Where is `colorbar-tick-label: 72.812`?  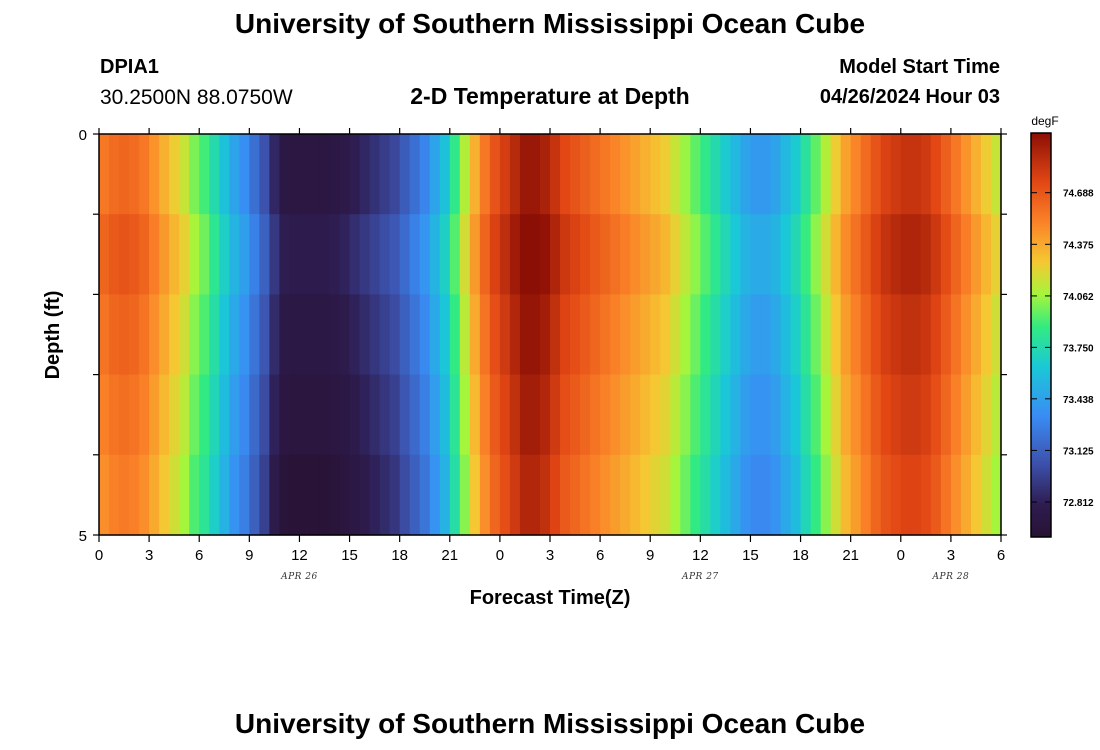
colorbar-tick-label: 72.812 is located at coordinates (1078, 503).